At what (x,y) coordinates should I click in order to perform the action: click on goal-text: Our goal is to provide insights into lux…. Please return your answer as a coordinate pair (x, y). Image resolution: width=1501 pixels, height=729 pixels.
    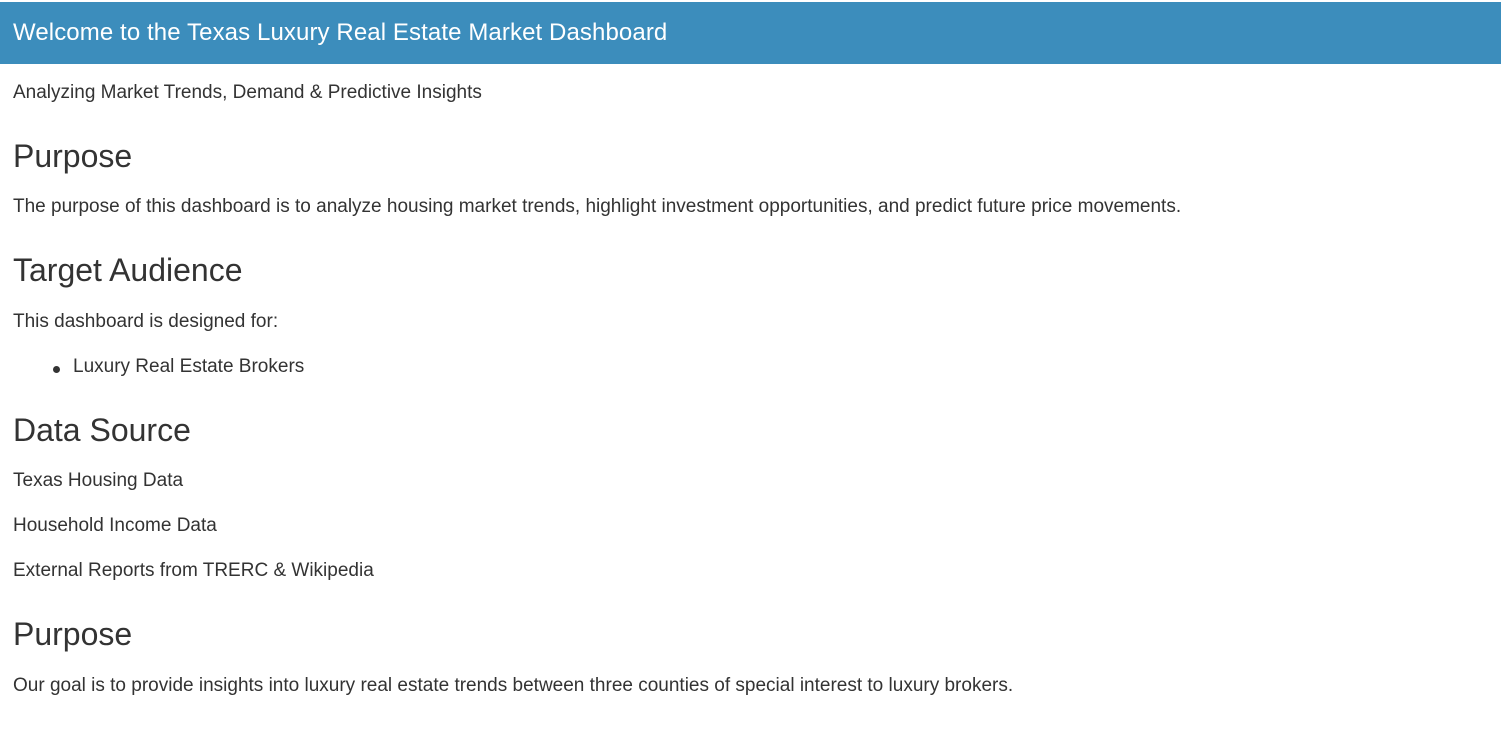
    Looking at the image, I should click on (513, 685).